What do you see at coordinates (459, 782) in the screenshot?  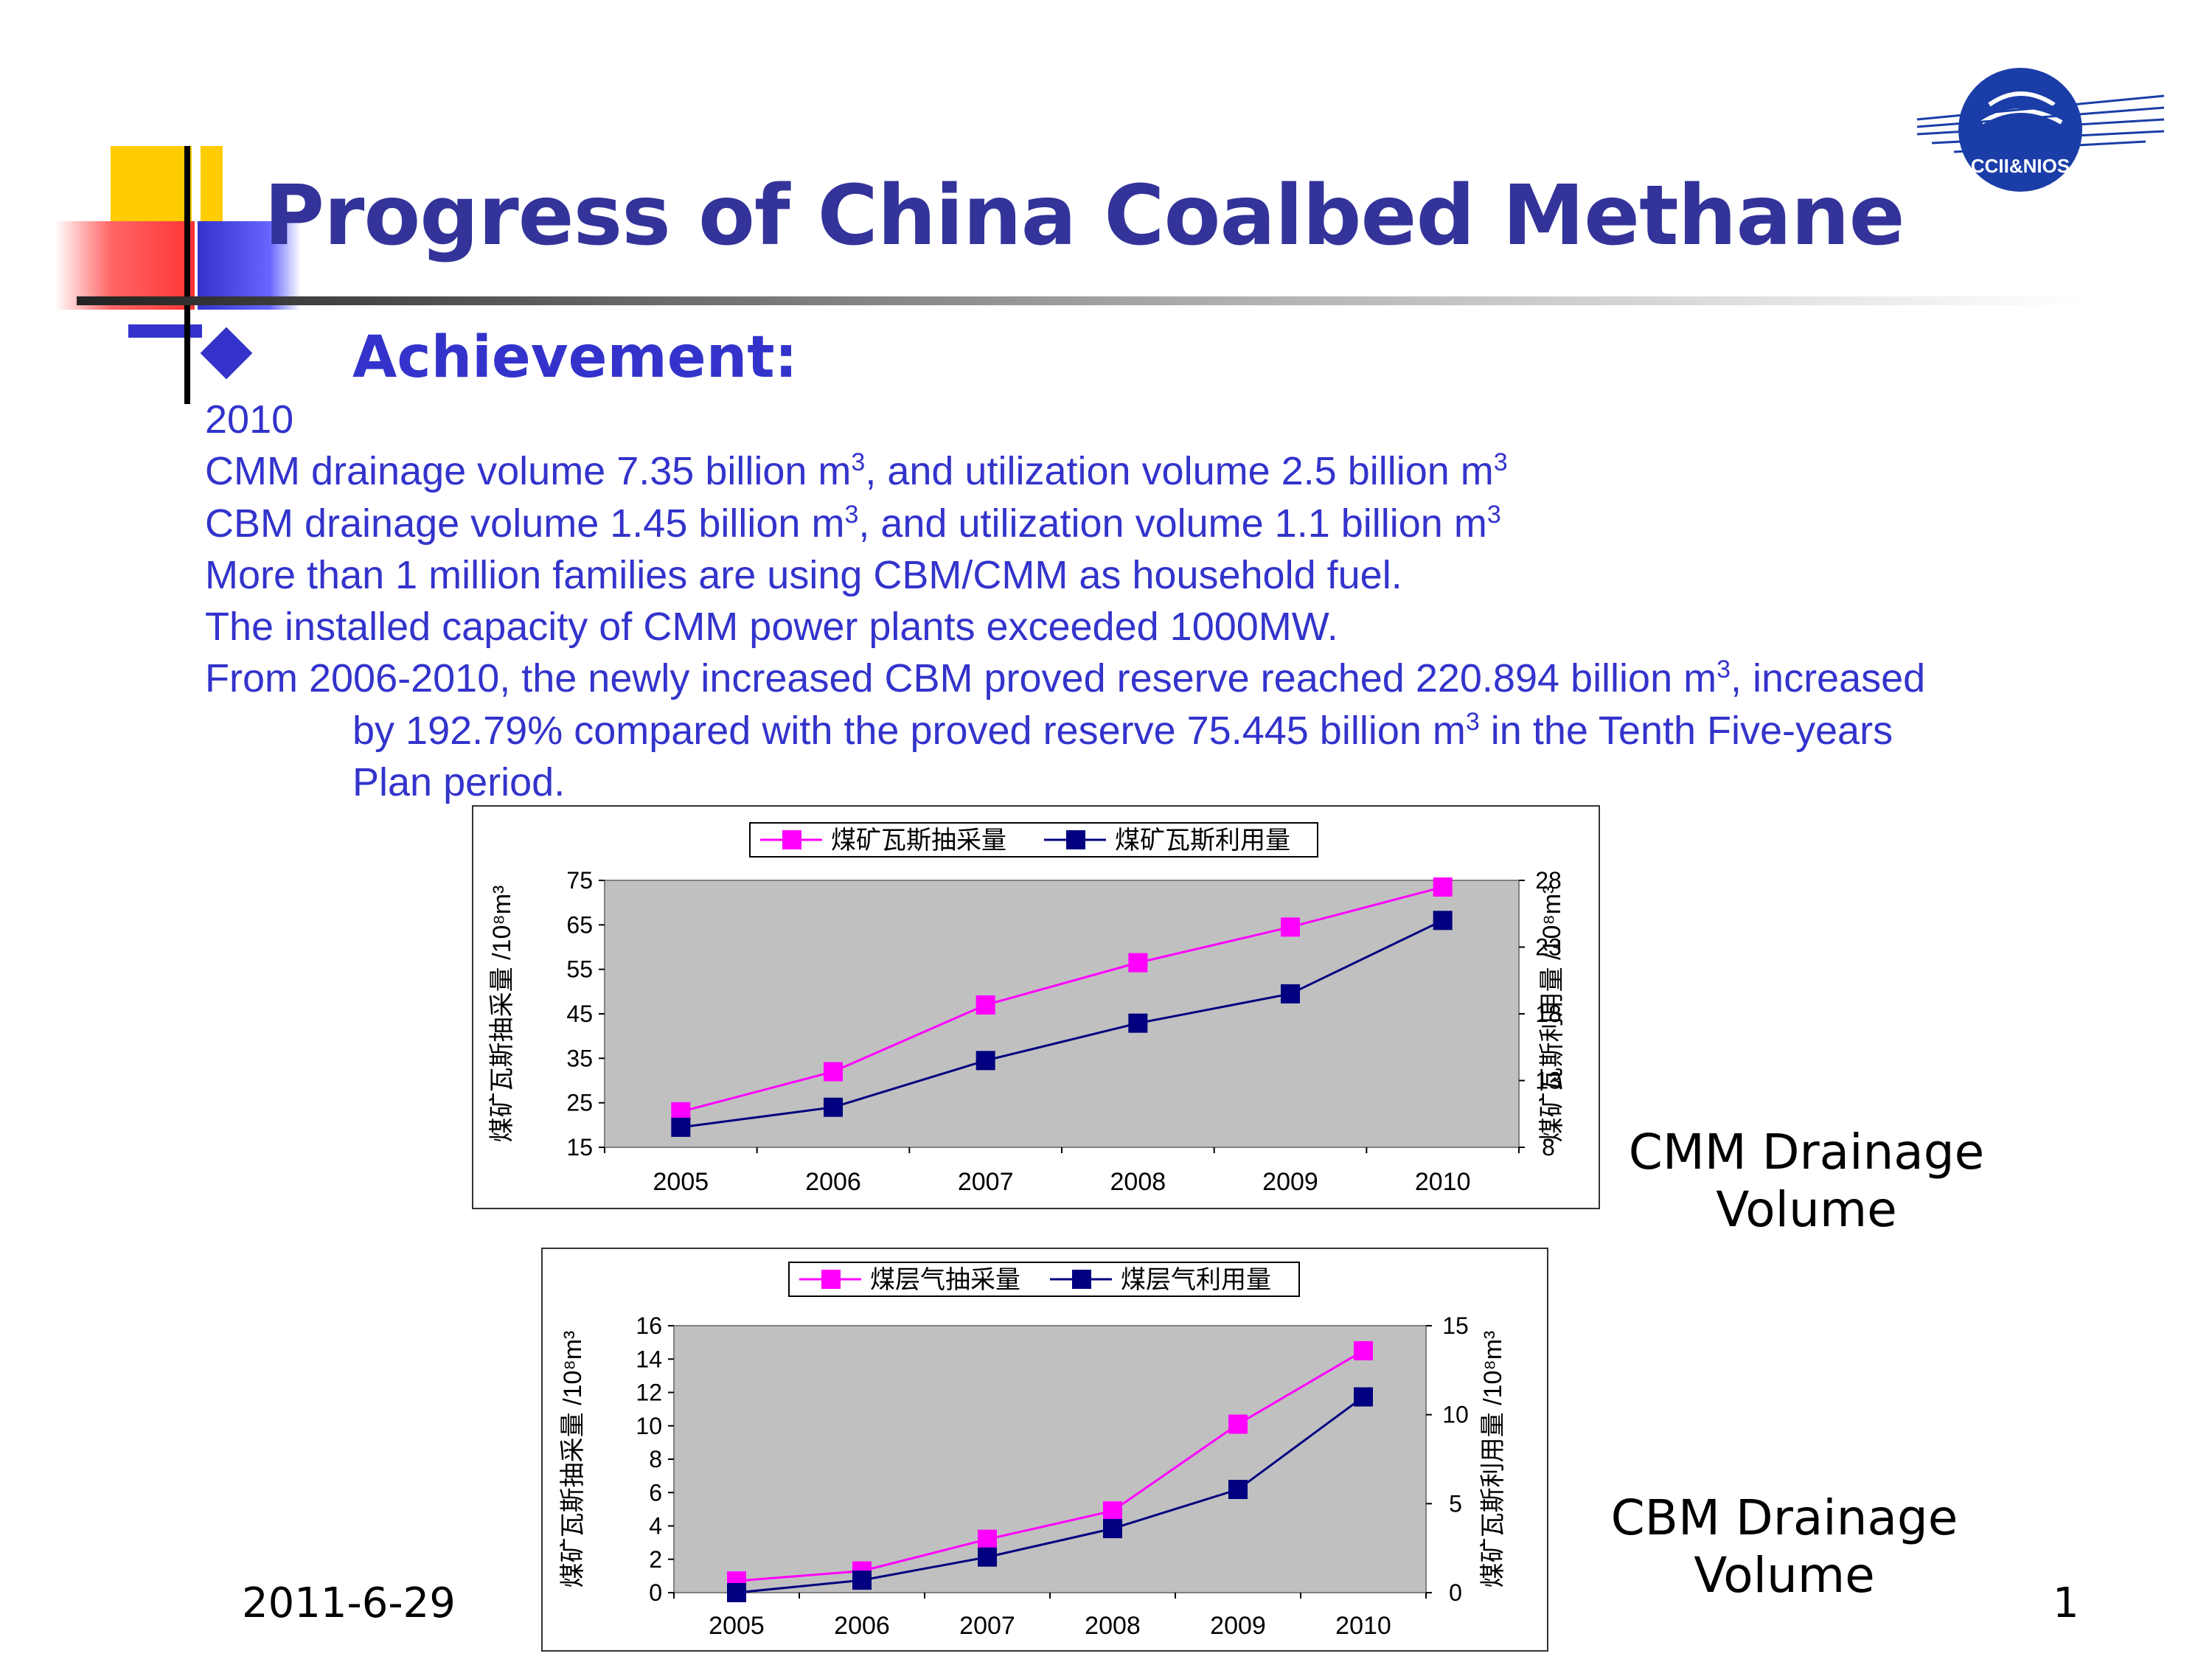 I see `reserve-line-end: Plan period.` at bounding box center [459, 782].